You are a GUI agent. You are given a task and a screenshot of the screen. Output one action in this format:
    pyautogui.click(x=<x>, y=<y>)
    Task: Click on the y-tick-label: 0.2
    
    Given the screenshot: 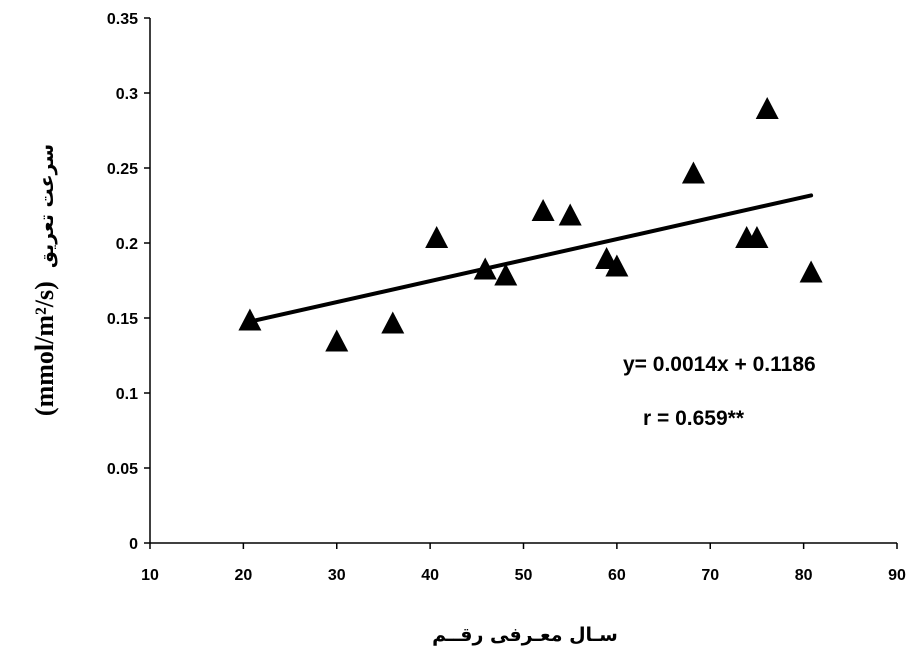 What is the action you would take?
    pyautogui.click(x=127, y=244)
    